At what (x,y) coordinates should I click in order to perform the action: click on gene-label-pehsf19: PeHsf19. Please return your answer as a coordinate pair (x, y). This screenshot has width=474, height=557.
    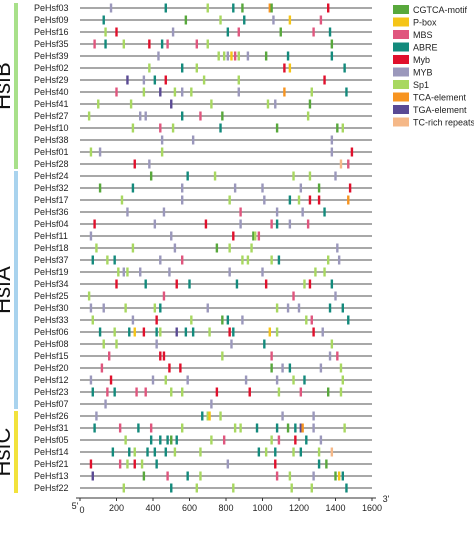
    Looking at the image, I should click on (51, 272).